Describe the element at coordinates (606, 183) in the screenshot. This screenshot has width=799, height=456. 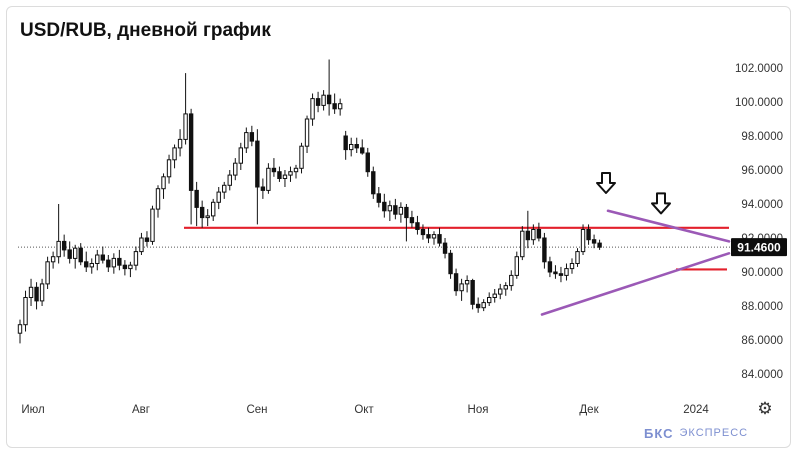
I see `arrow-down-icon` at that location.